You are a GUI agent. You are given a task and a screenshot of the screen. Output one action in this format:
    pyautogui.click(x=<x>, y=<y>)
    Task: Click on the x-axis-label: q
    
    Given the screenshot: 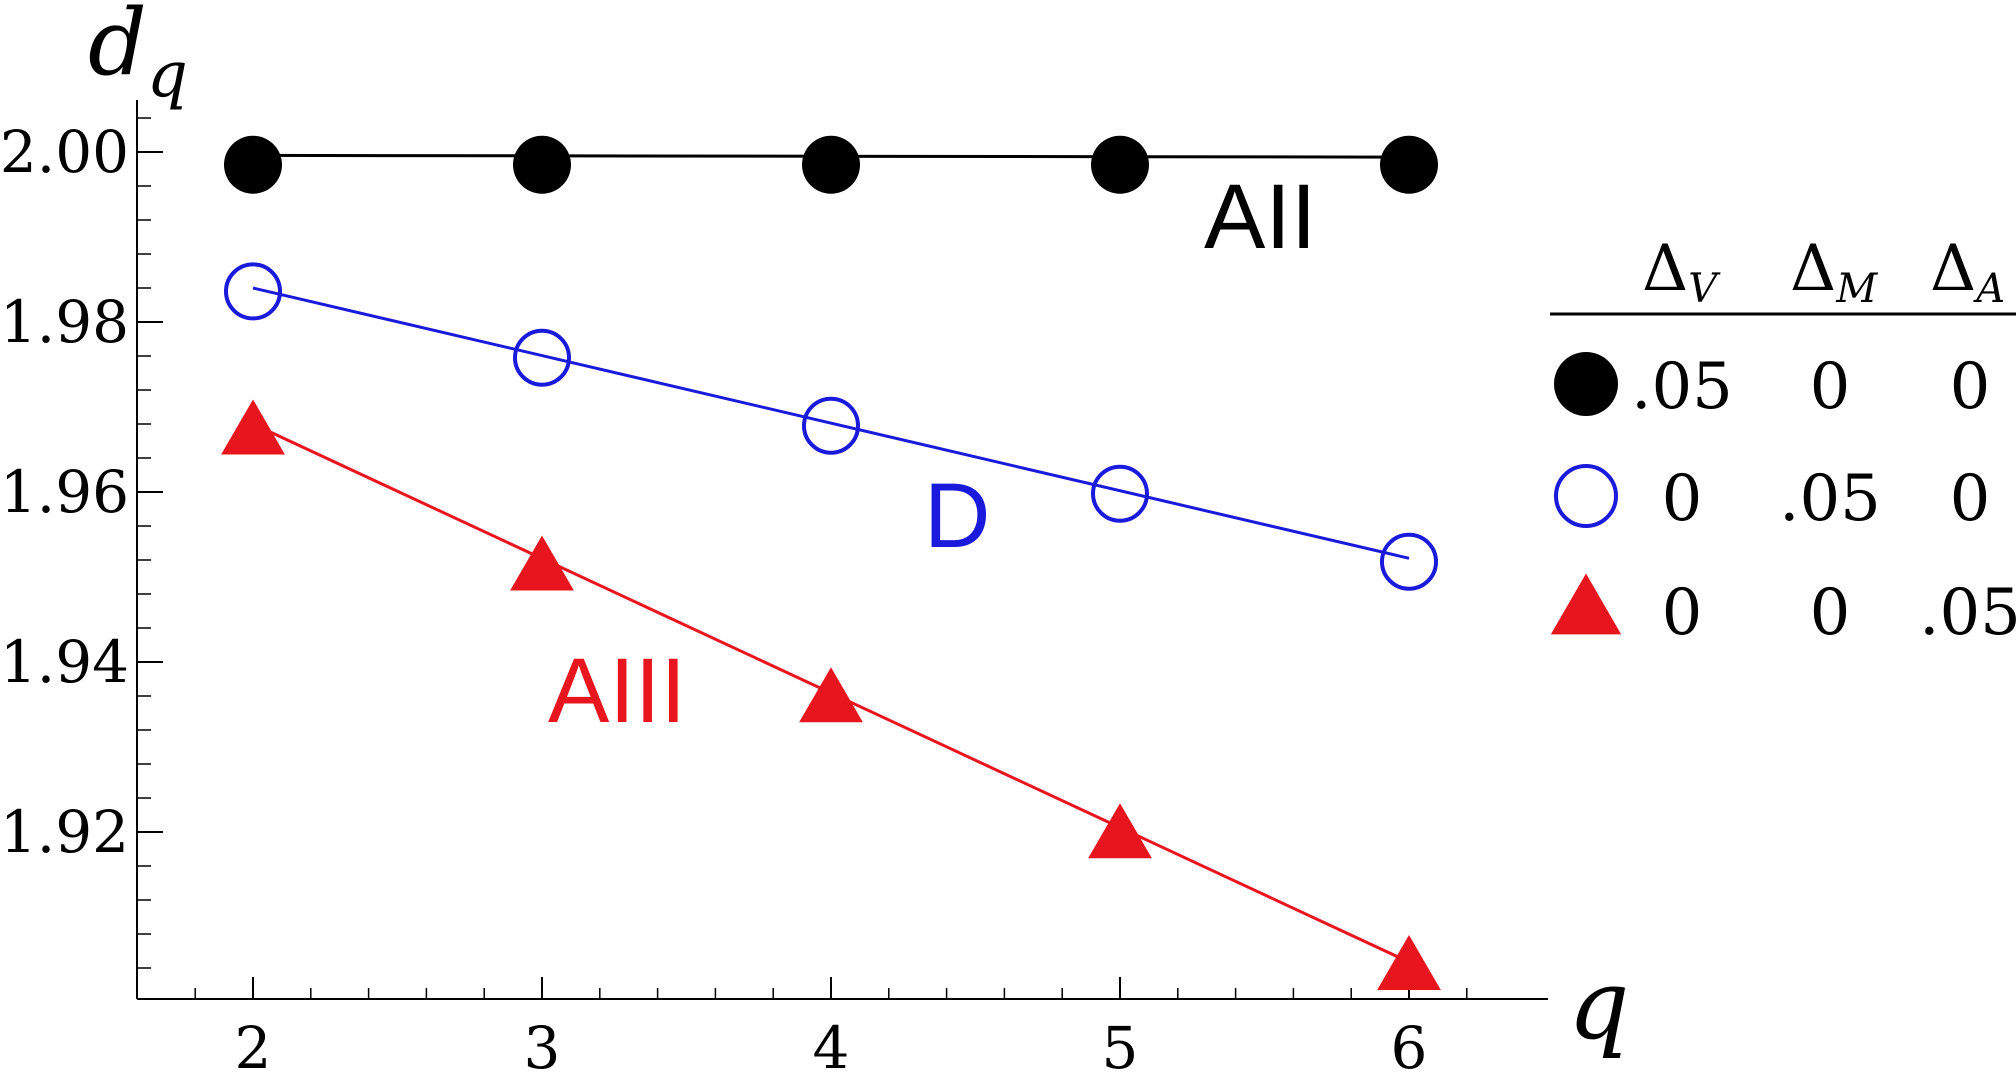 What is the action you would take?
    pyautogui.click(x=1598, y=1005)
    